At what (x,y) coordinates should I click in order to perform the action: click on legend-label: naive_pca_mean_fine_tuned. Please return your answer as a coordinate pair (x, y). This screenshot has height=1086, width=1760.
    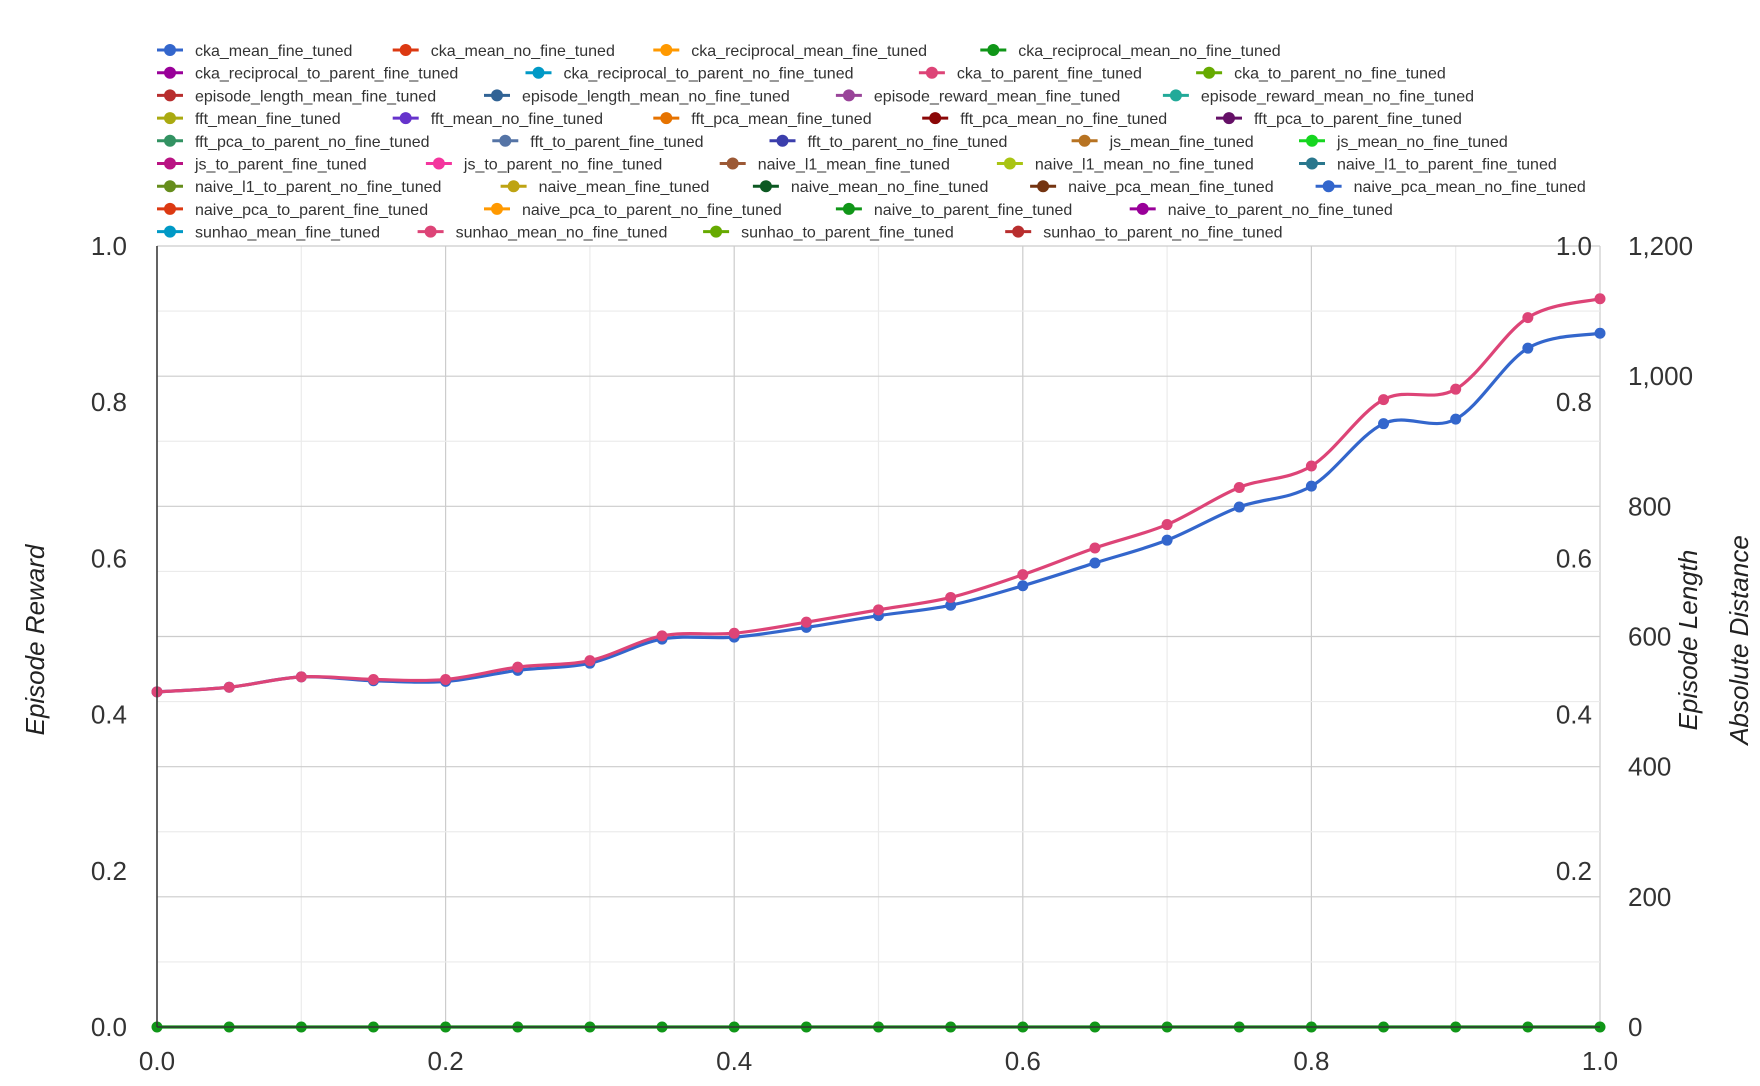
    Looking at the image, I should click on (1171, 187).